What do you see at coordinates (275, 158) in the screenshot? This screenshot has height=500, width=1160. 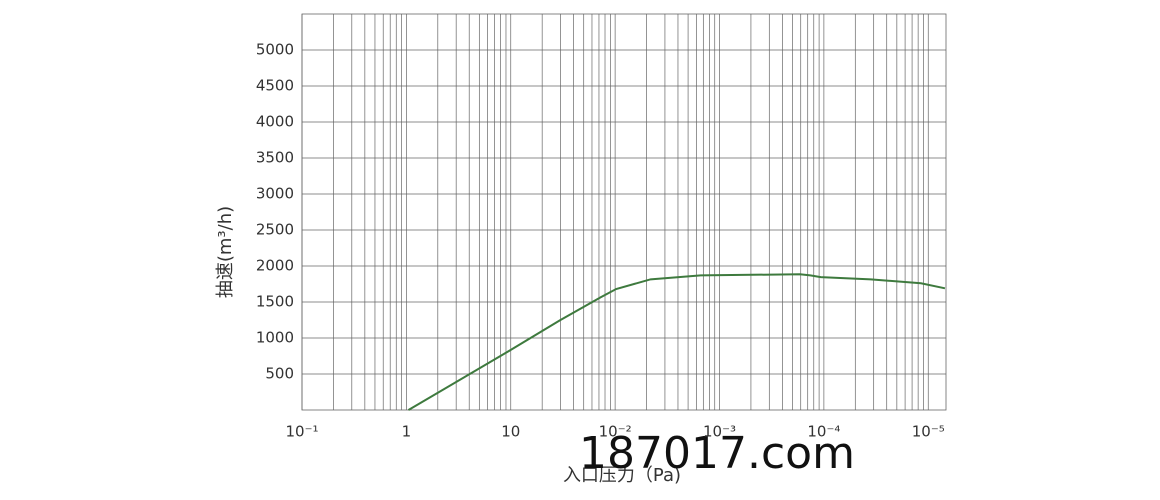 I see `y-tick-label: 3500` at bounding box center [275, 158].